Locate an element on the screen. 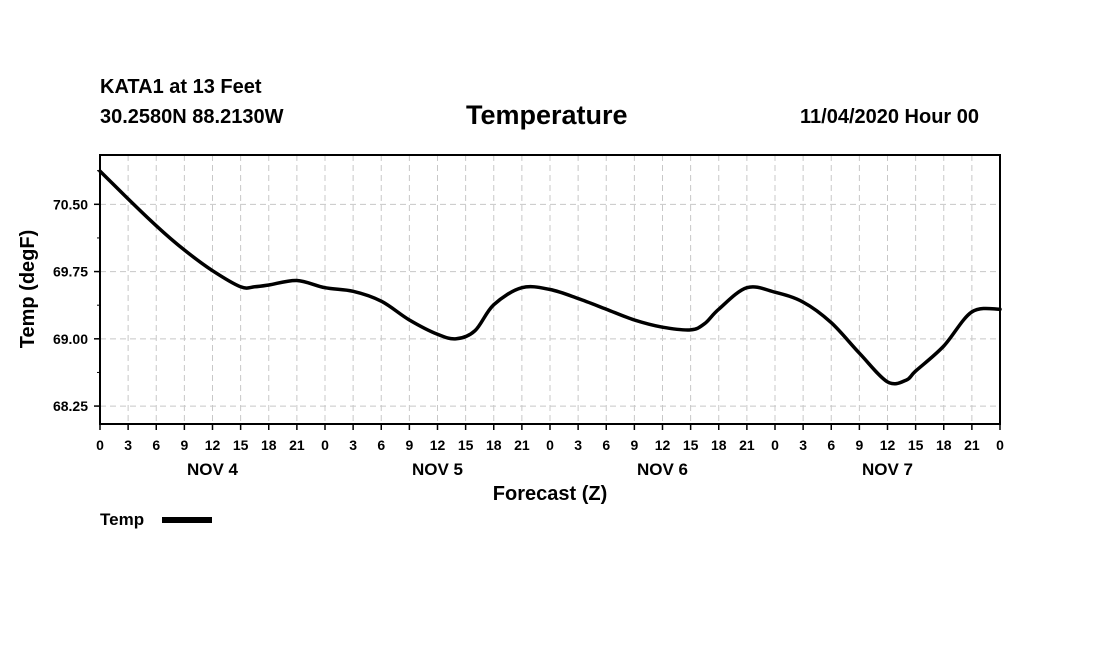 This screenshot has width=1100, height=650. y-tick-label: 70.50 is located at coordinates (70, 204).